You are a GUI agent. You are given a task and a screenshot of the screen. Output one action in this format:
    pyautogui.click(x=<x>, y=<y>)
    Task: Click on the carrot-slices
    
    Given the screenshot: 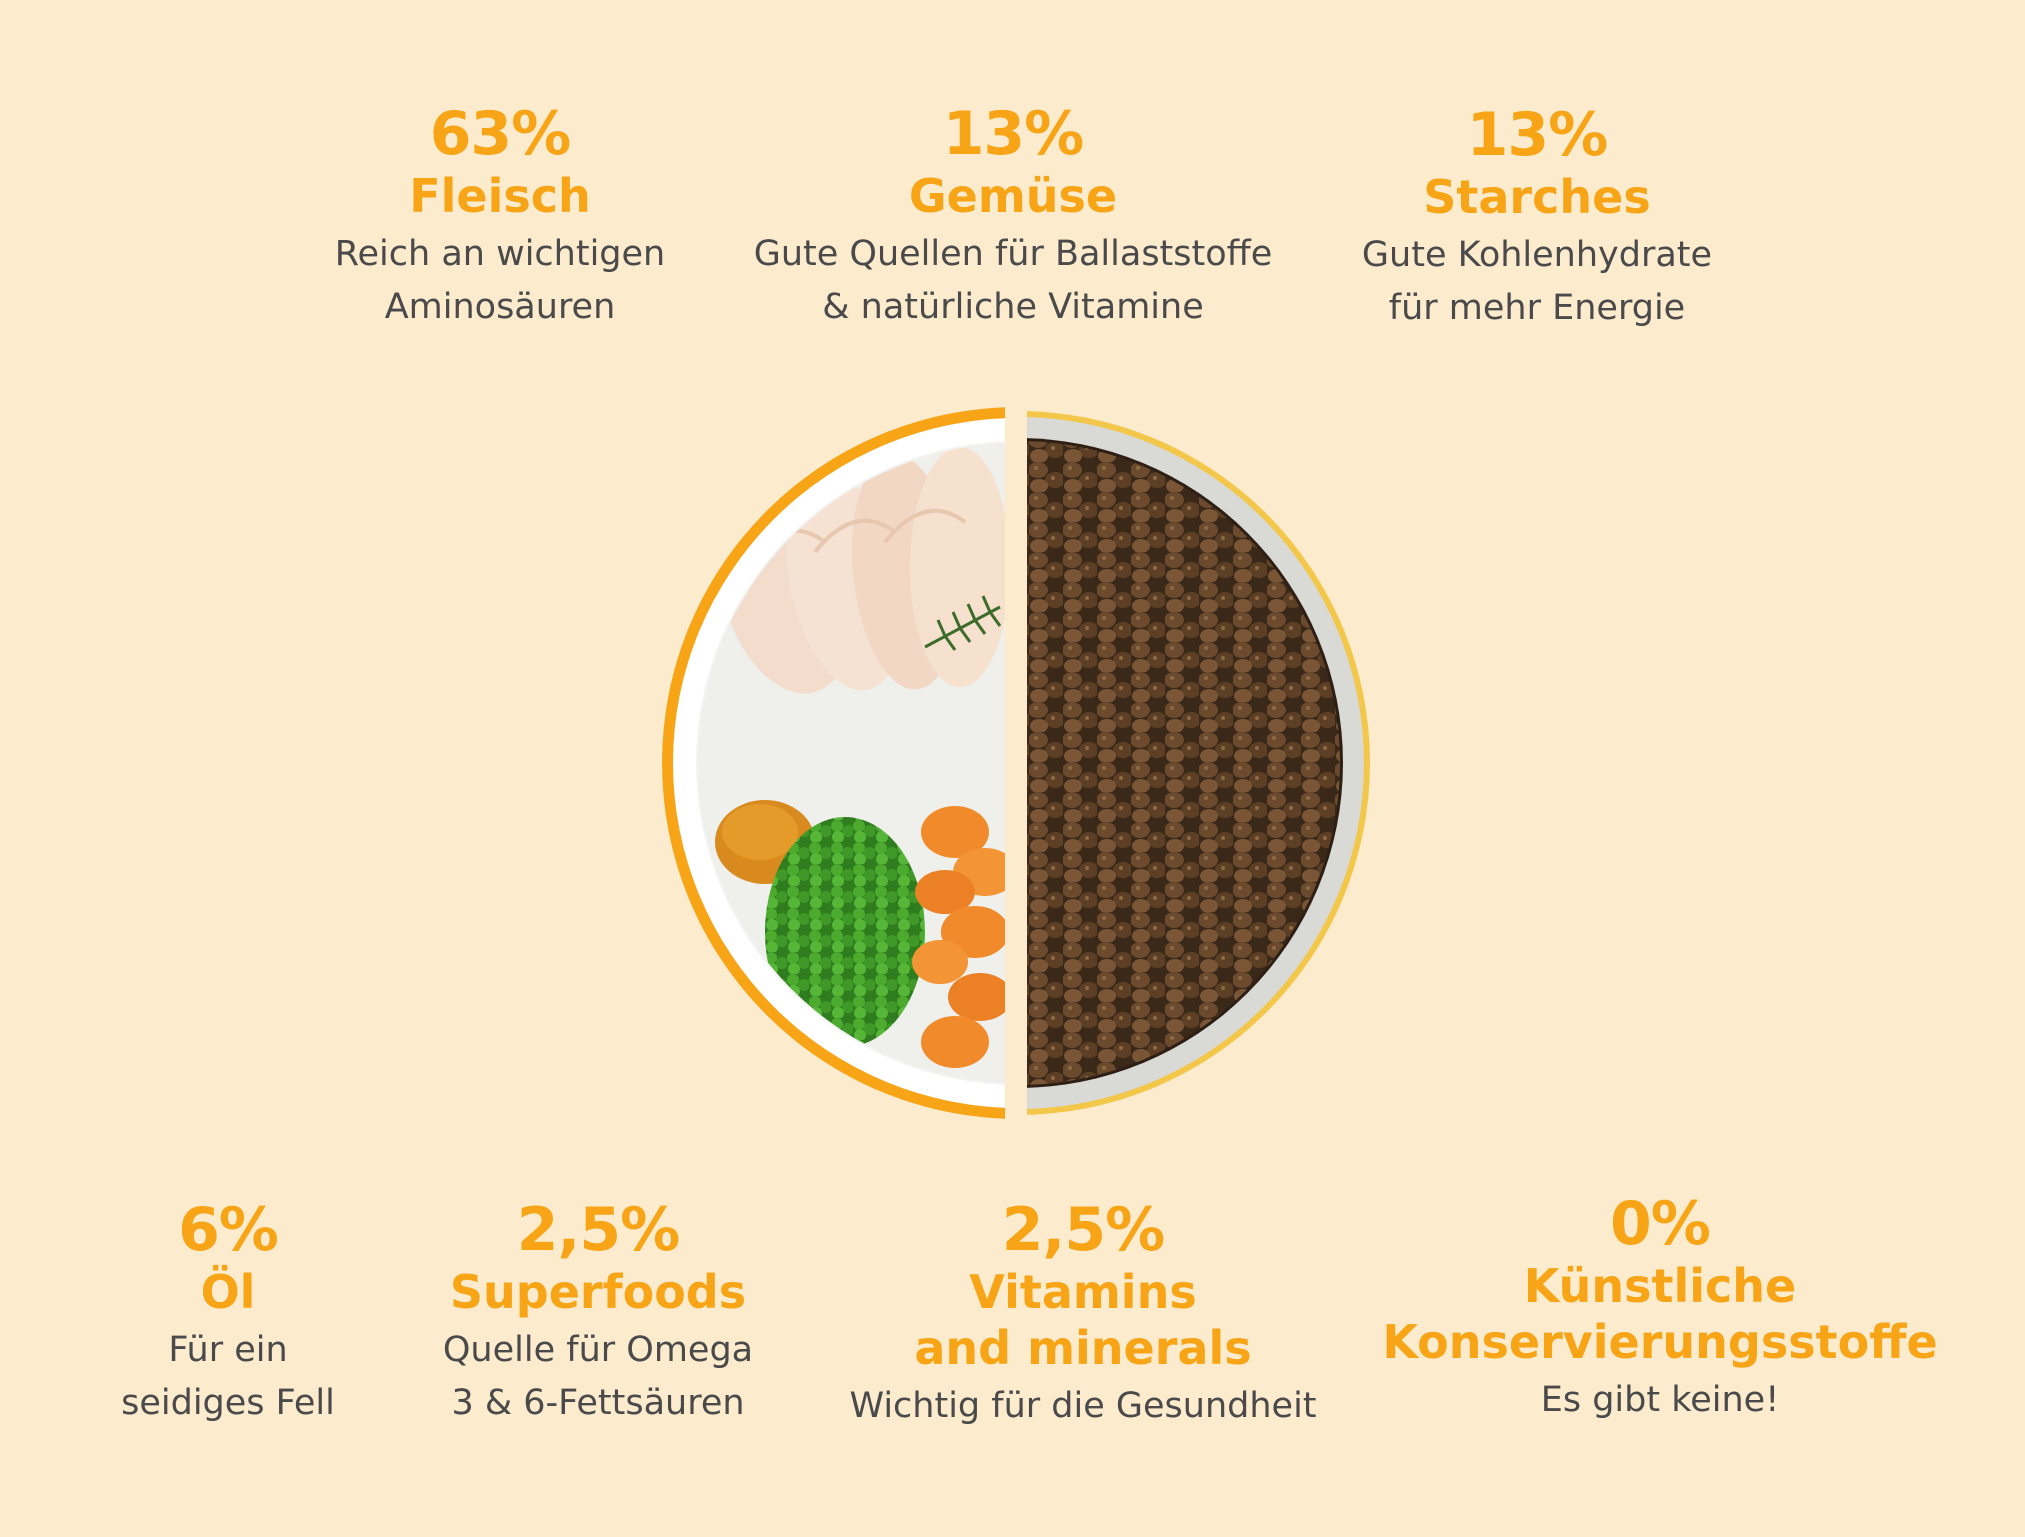 What is the action you would take?
    pyautogui.click(x=958, y=937)
    